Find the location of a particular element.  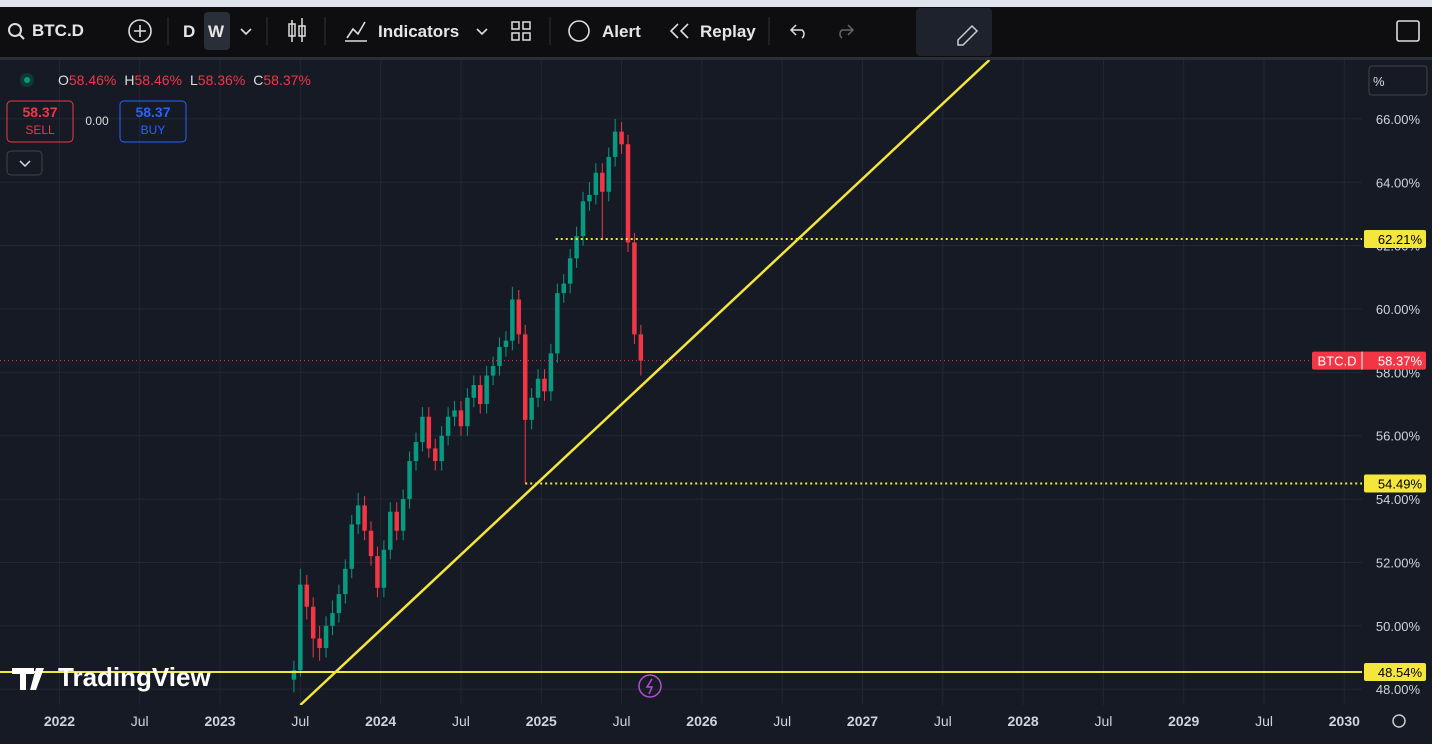

time-axis is located at coordinates (716, 722).